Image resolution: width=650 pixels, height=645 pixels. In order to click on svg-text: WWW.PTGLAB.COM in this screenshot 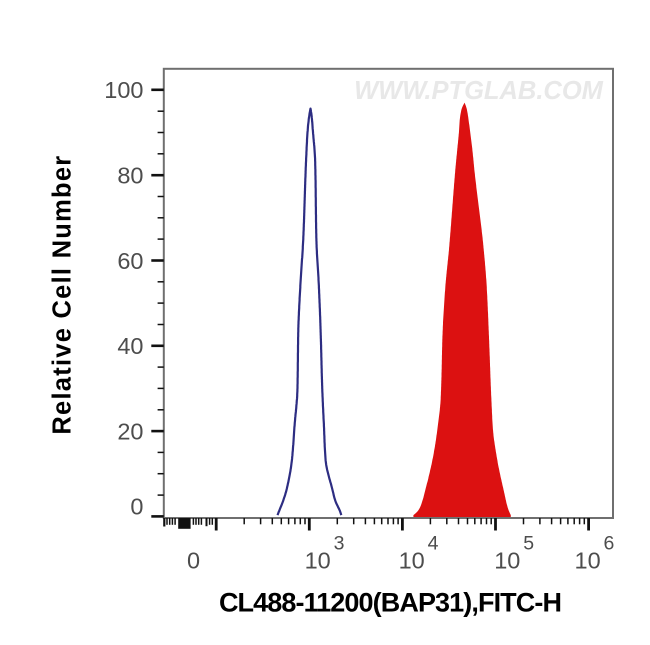, I will do `click(479, 91)`.